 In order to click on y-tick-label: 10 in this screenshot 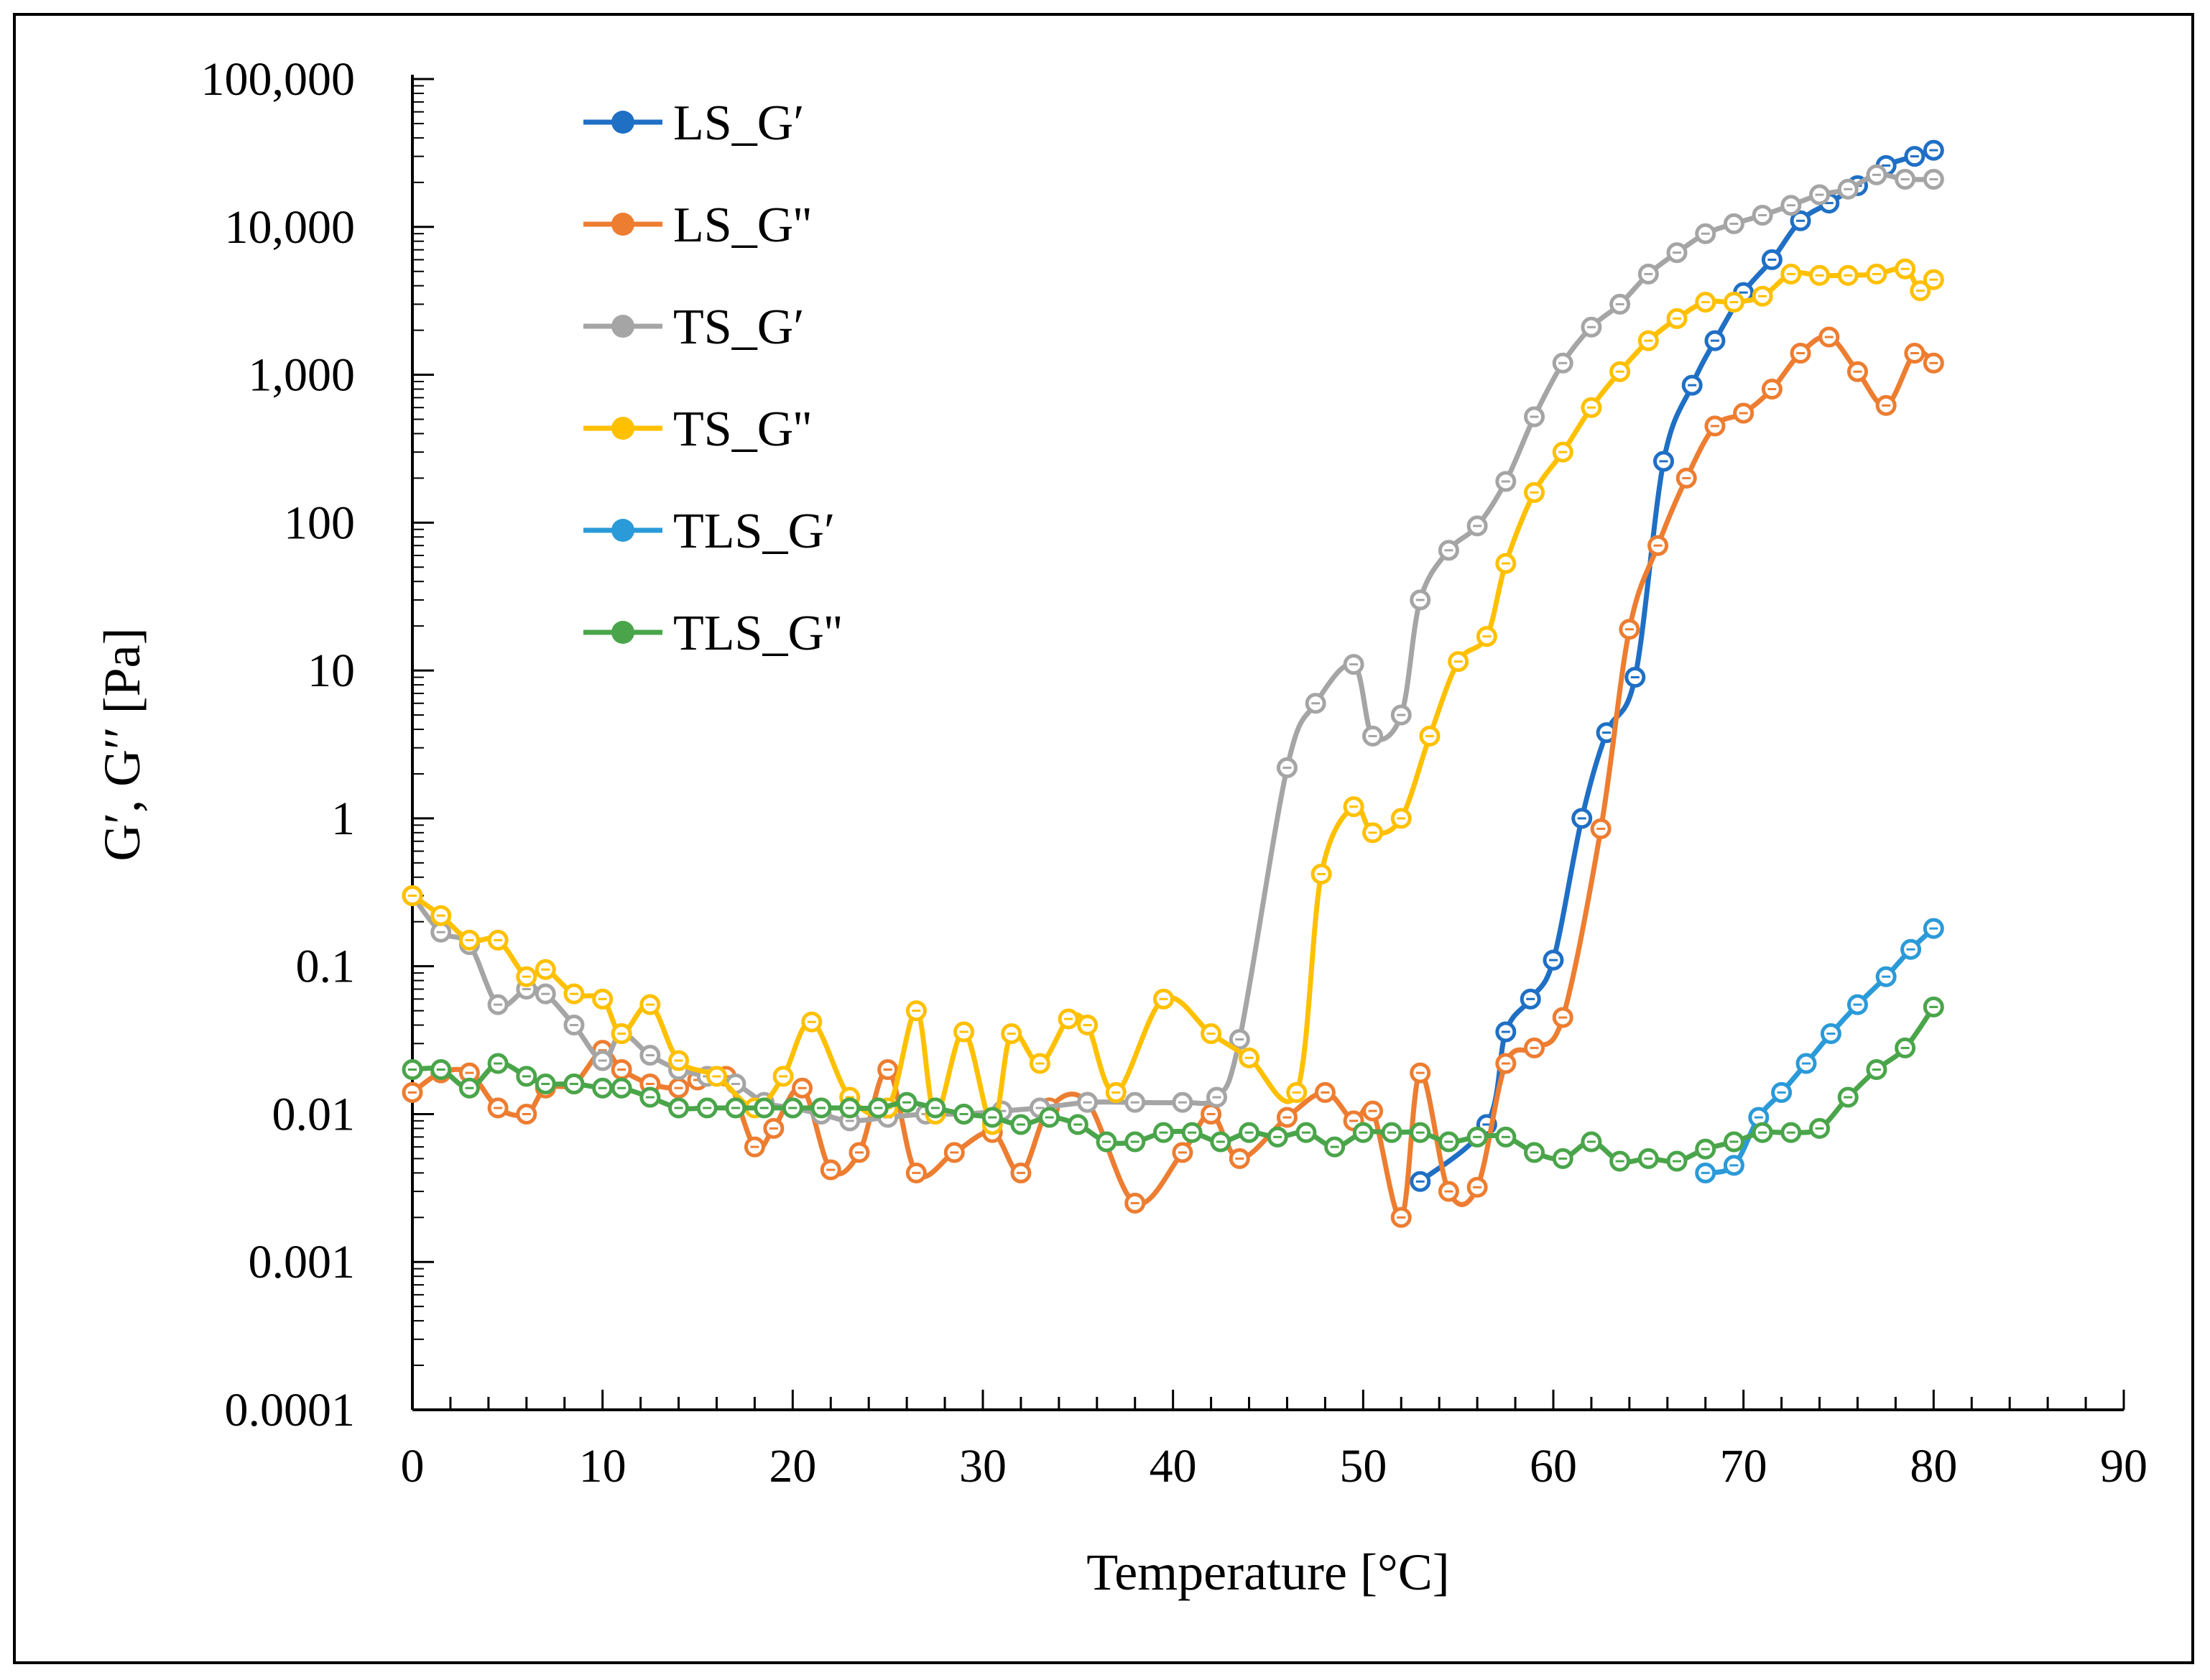, I will do `click(331, 671)`.